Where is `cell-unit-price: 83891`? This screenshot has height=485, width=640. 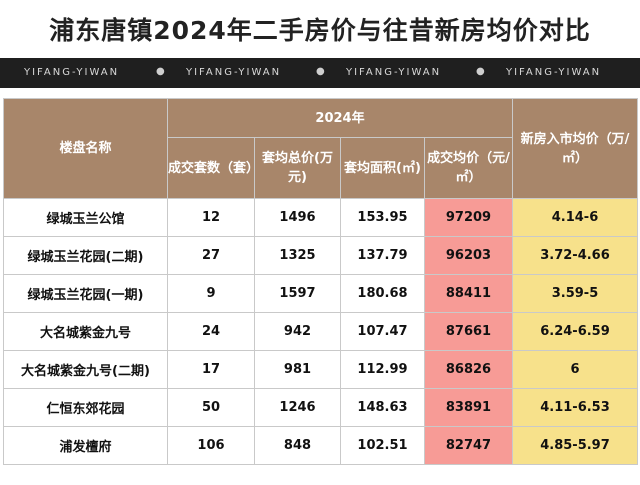
cell-unit-price: 83891 is located at coordinates (468, 407).